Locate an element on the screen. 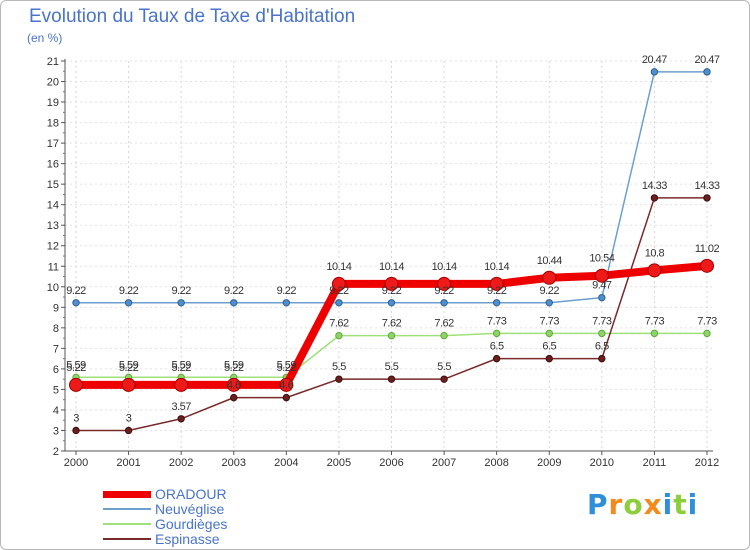 This screenshot has height=550, width=750. y-tick-label: 6 is located at coordinates (56, 370).